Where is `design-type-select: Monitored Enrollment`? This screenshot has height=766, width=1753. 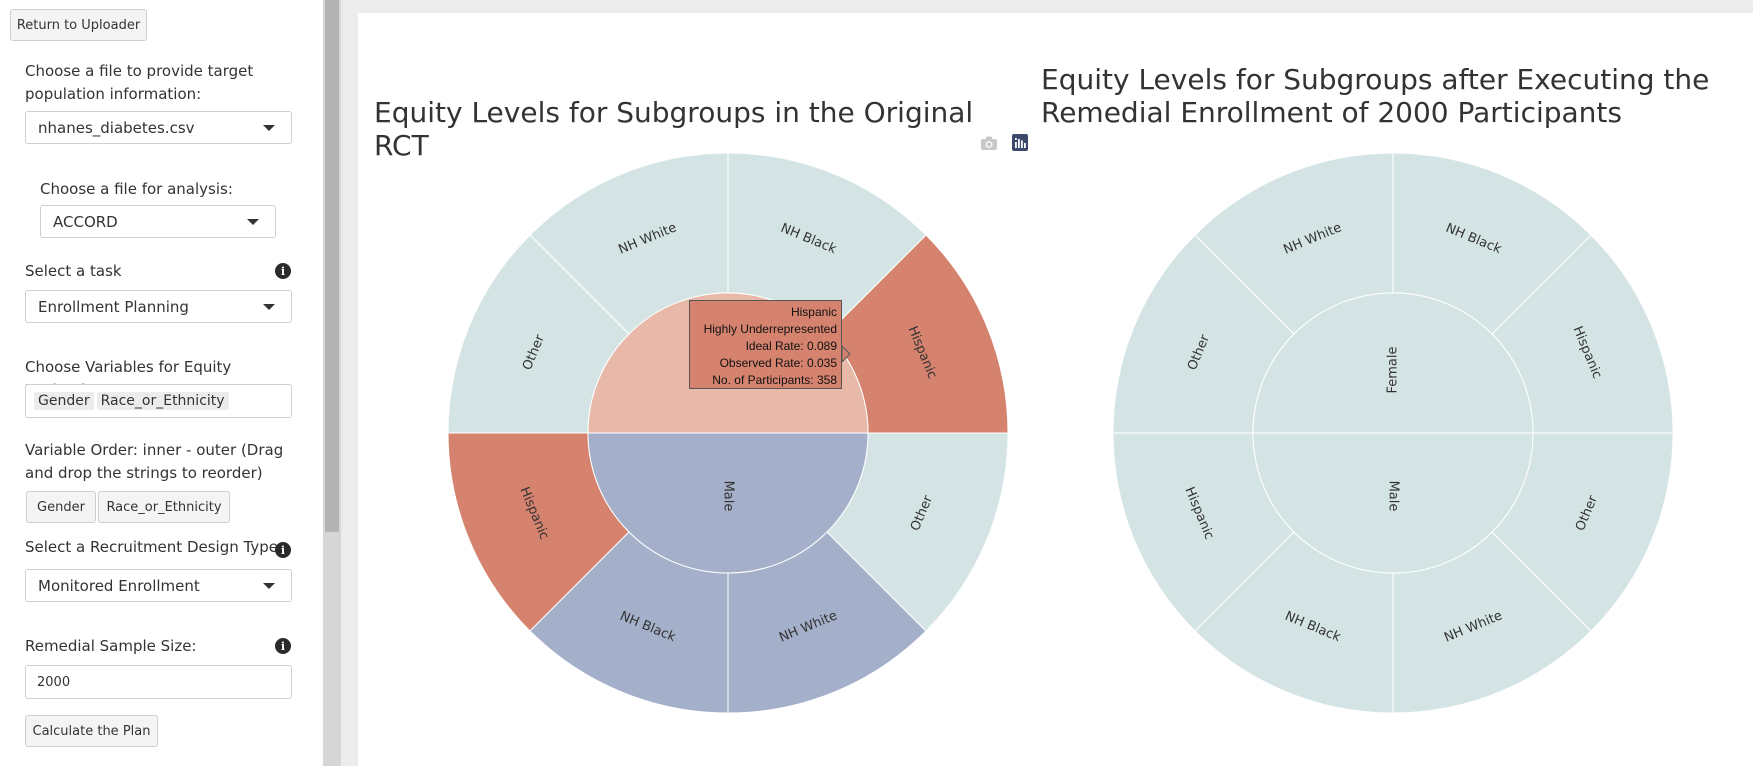
design-type-select: Monitored Enrollment is located at coordinates (158, 585).